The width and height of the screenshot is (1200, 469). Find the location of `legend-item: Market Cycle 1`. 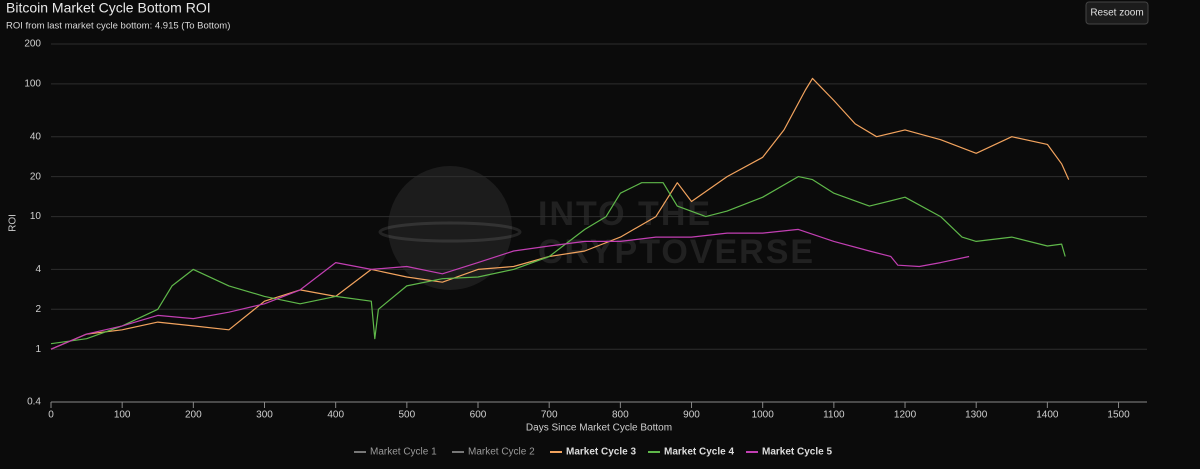

legend-item: Market Cycle 1 is located at coordinates (395, 452).